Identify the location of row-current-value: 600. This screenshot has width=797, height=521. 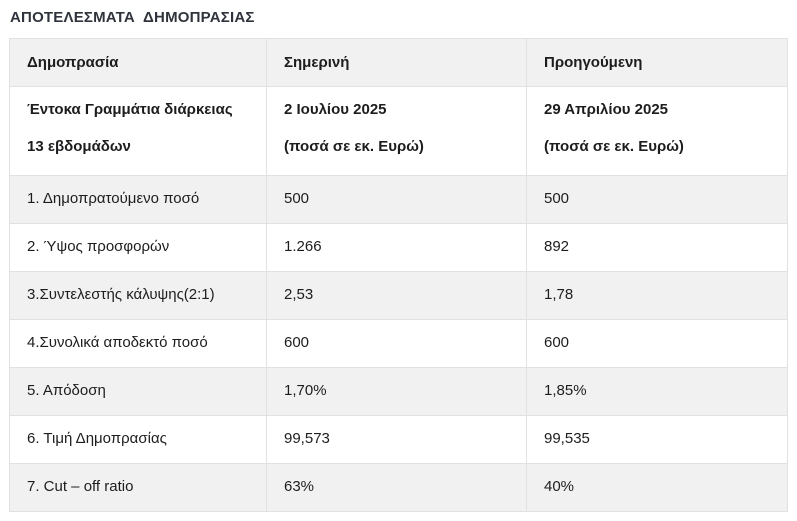
(396, 343).